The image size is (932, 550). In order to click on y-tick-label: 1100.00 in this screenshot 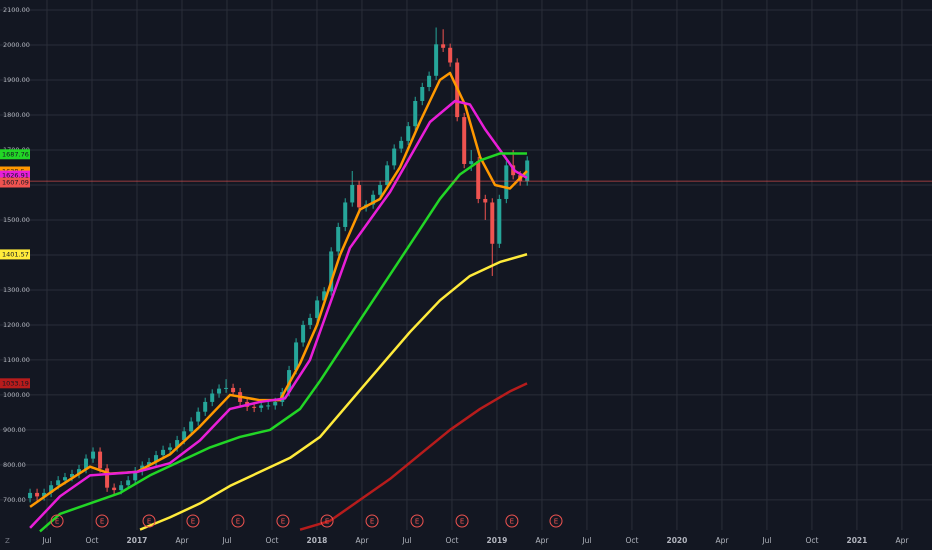, I will do `click(16, 360)`.